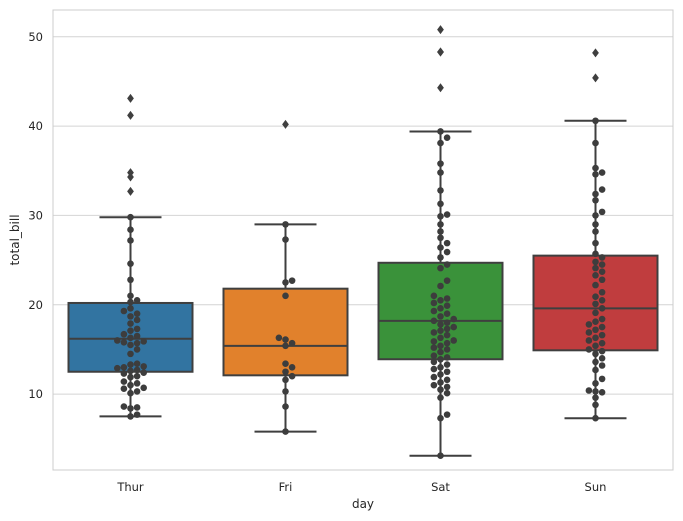  I want to click on x-tick-label: Thur, so click(130, 487).